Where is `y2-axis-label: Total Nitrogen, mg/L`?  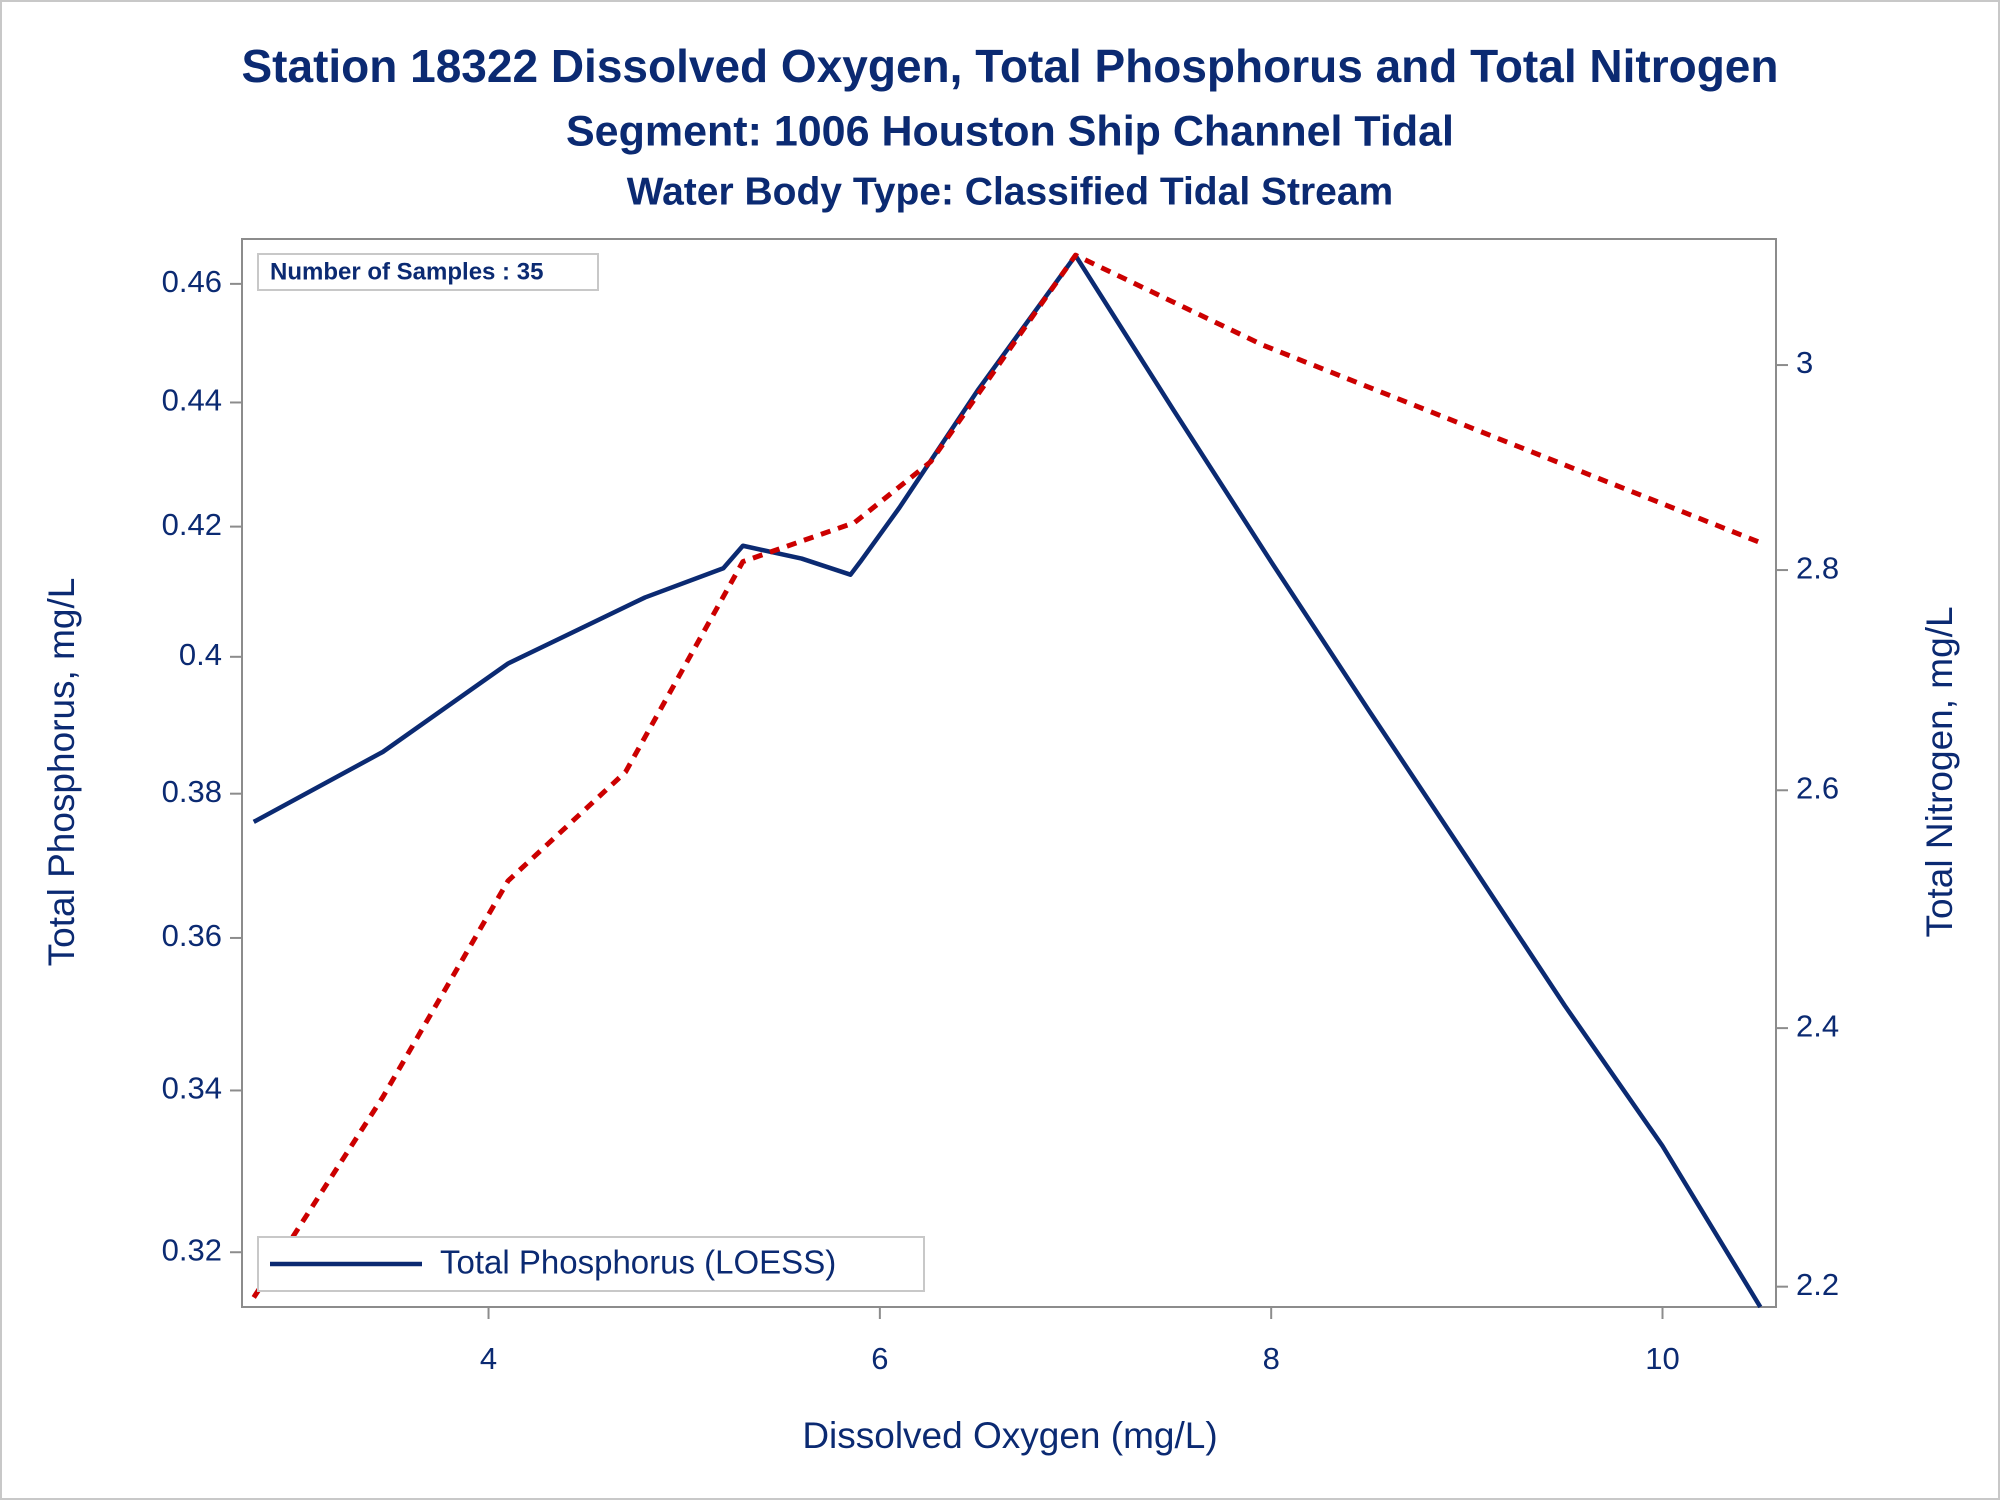
y2-axis-label: Total Nitrogen, mg/L is located at coordinates (1939, 771).